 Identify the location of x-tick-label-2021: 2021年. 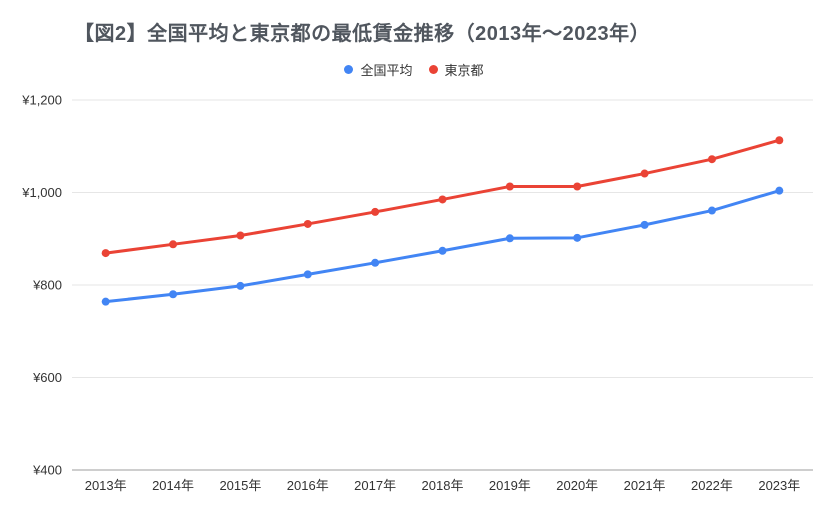
(645, 485).